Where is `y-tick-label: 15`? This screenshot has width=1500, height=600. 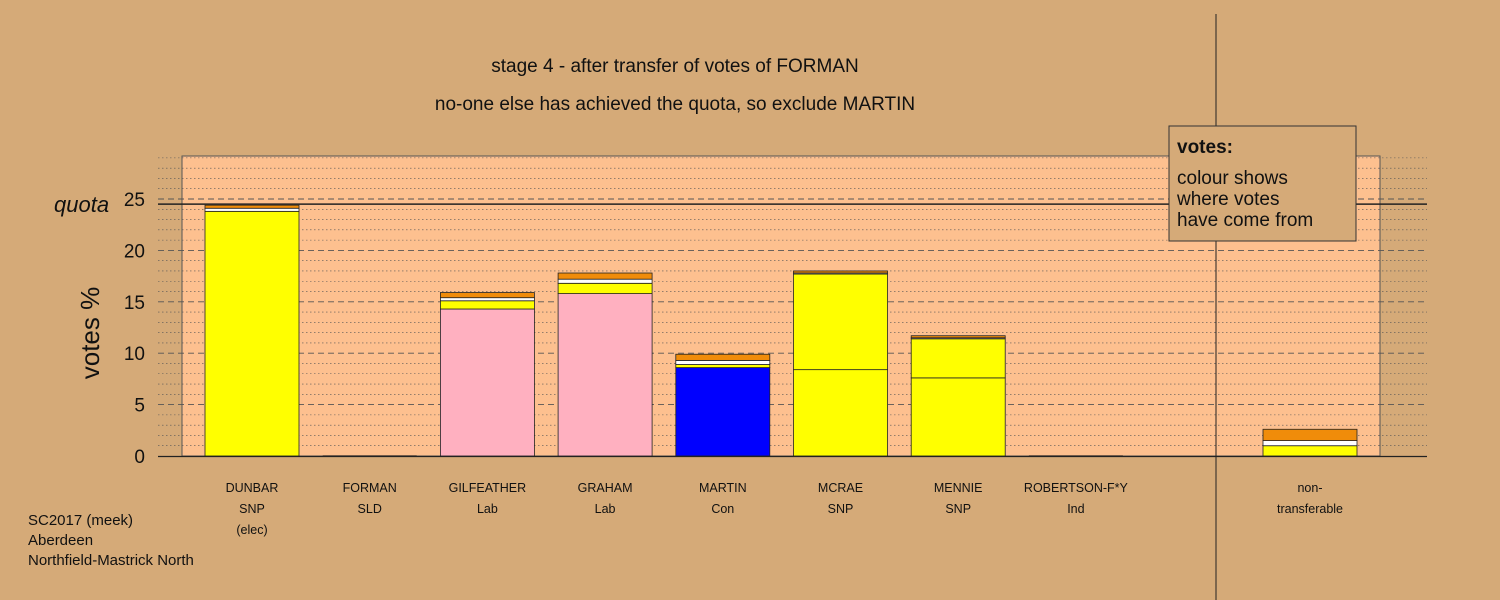
y-tick-label: 15 is located at coordinates (134, 303).